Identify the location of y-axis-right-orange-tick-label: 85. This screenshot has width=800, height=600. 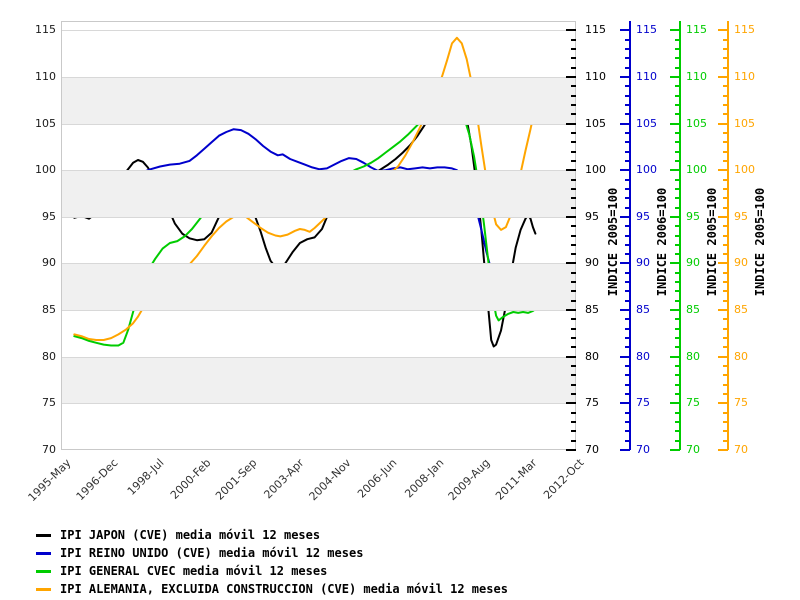
(741, 310).